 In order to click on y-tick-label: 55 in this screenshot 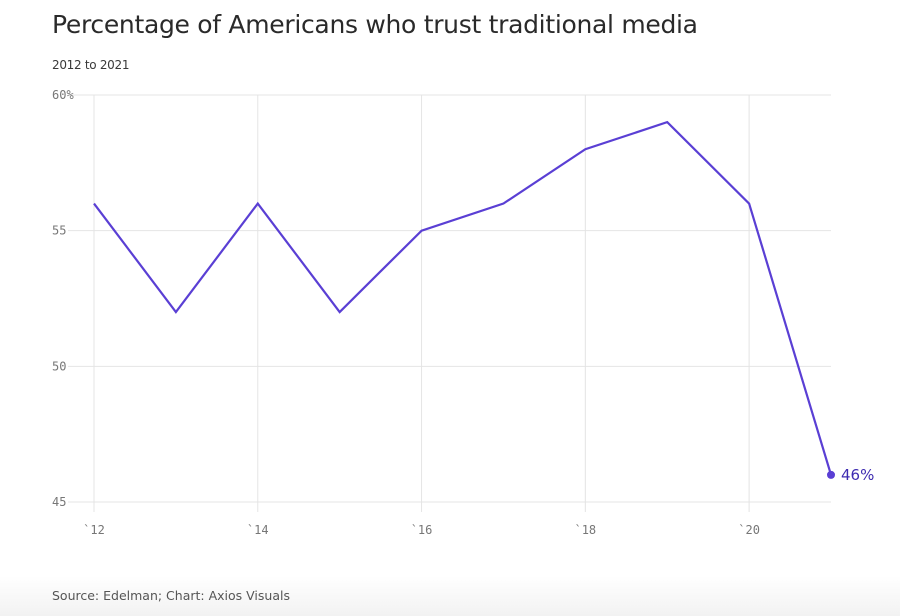, I will do `click(59, 231)`.